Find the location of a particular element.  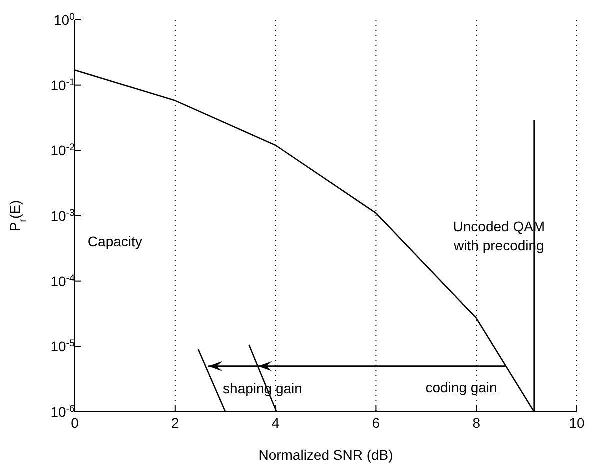

y-tick-label: 10$^{-3}$ is located at coordinates (63, 216).